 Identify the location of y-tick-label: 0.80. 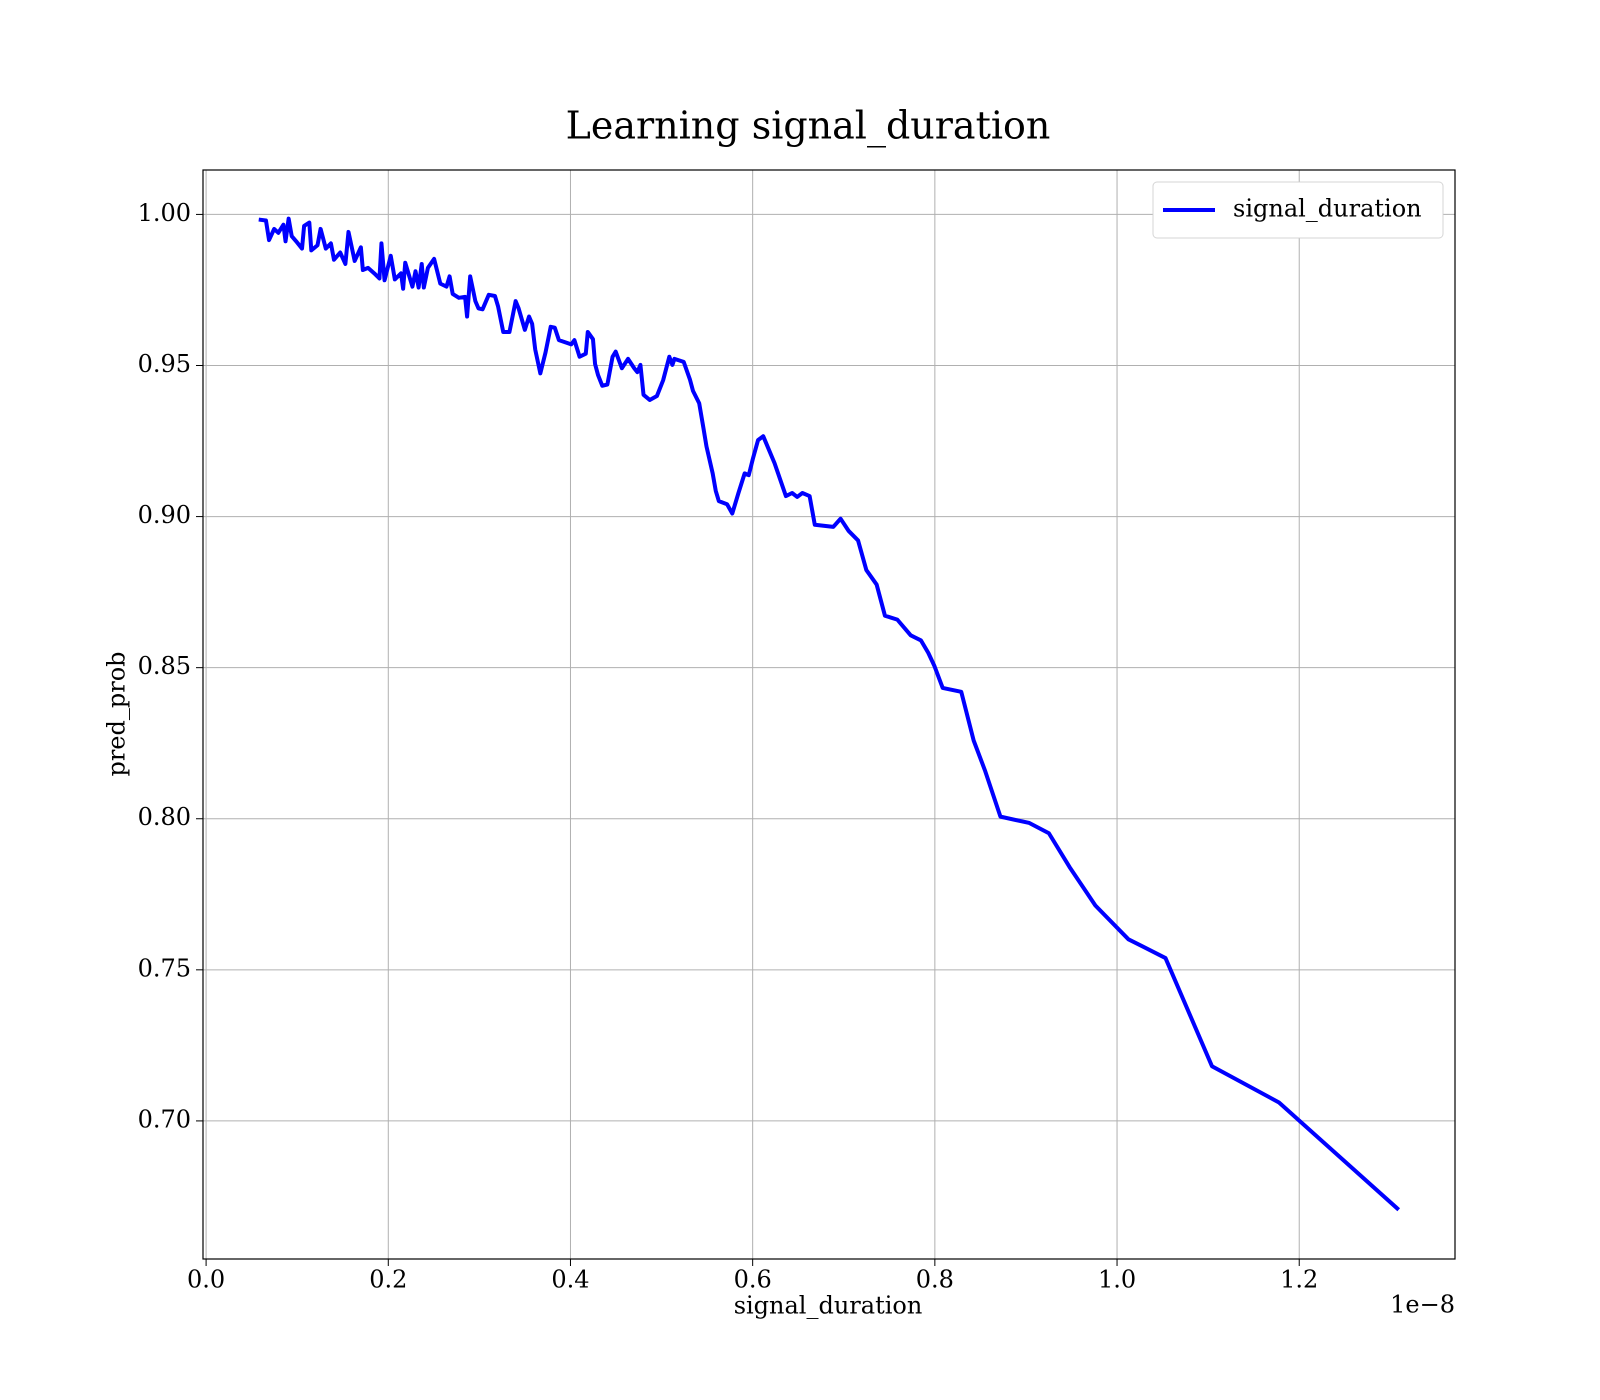
(164, 817).